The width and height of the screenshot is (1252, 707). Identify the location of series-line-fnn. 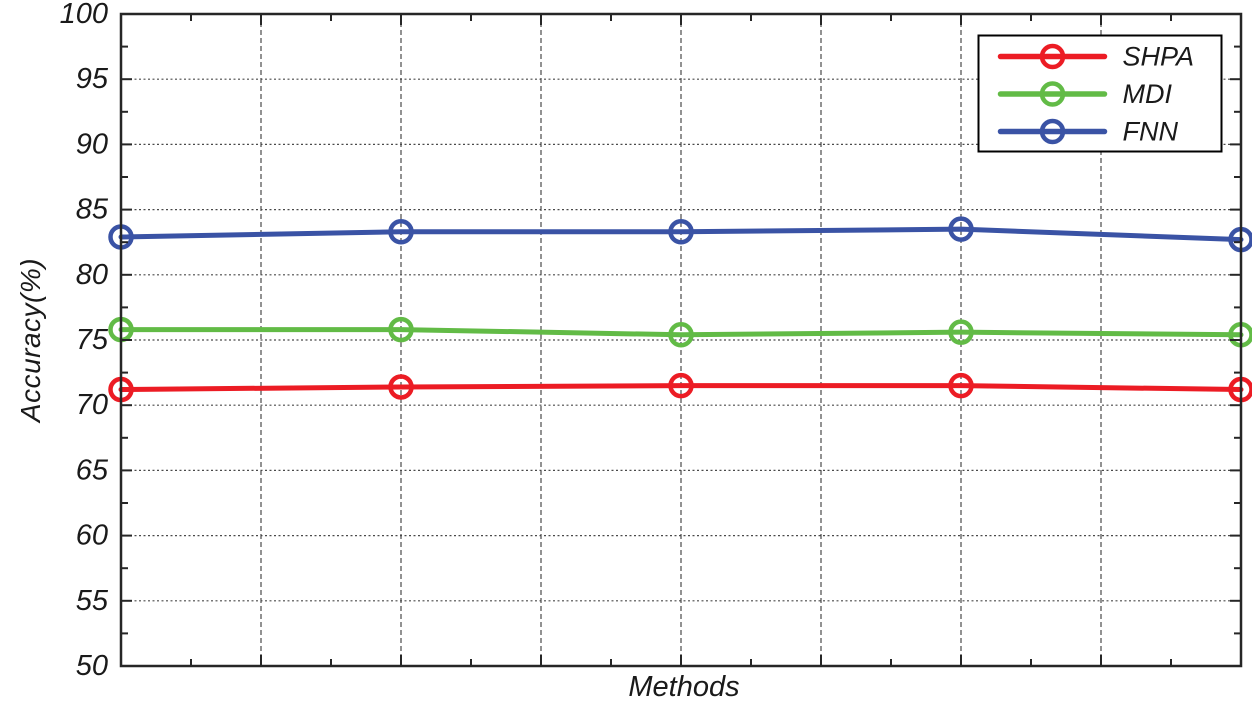
(681, 234).